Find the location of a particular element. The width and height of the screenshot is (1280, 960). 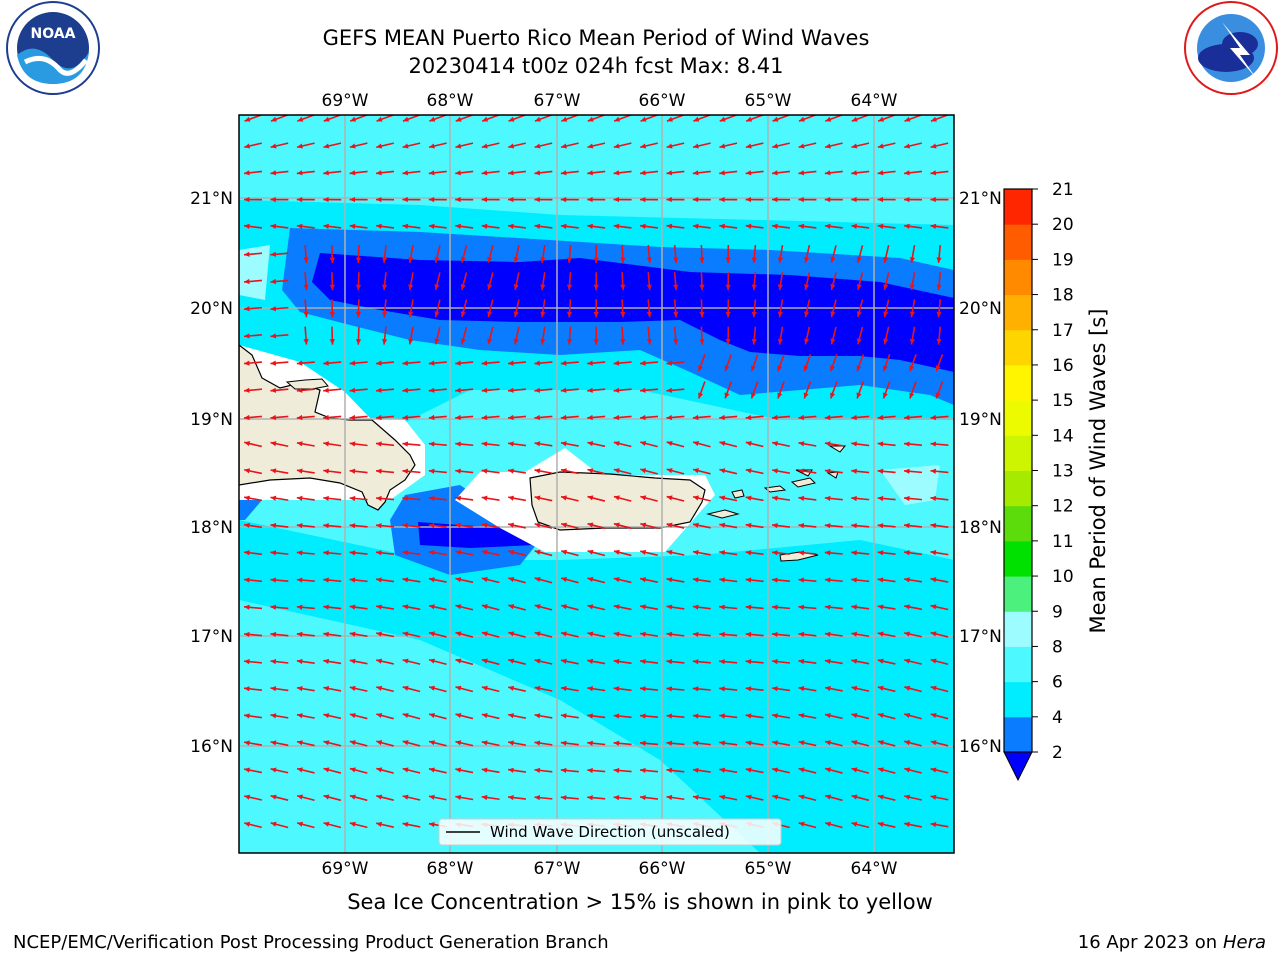

noaa-logo-icon: NOAA is located at coordinates (53, 48).